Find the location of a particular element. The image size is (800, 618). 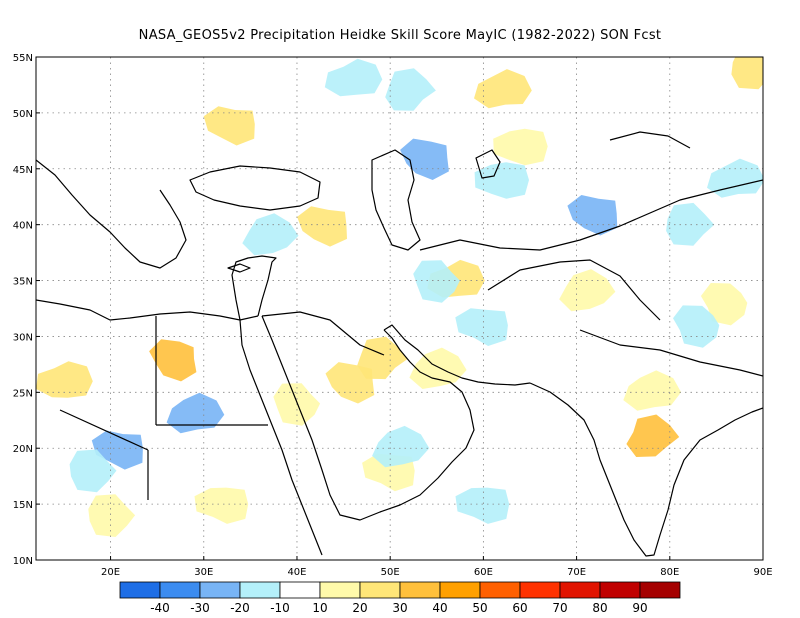

lon-tick-label: 30E is located at coordinates (203, 572).